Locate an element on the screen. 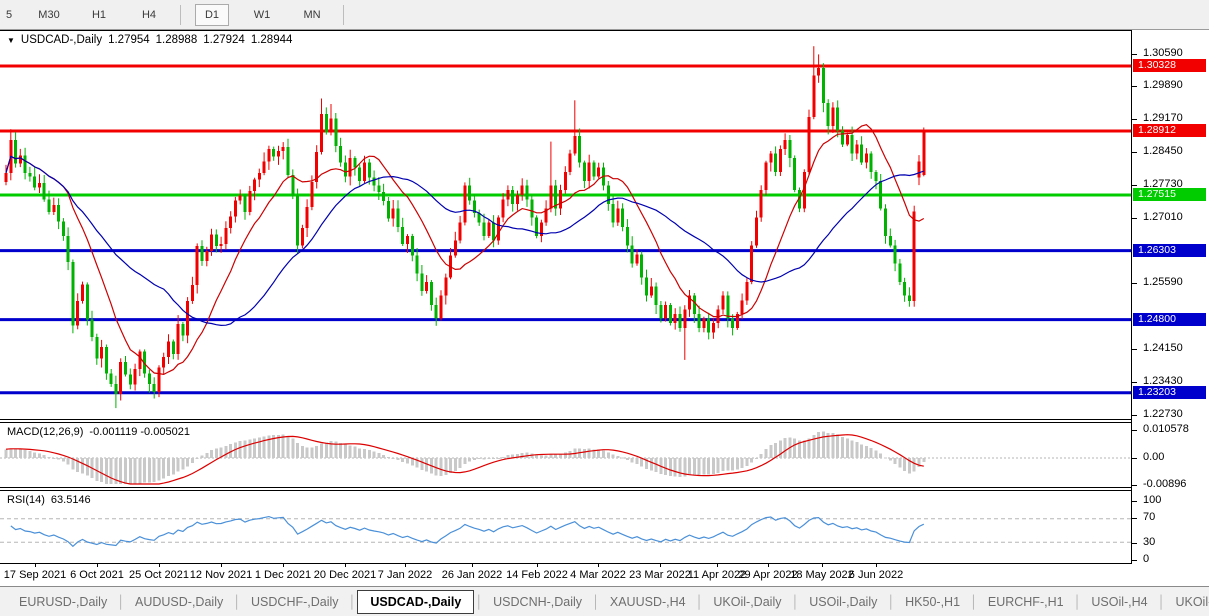  tab-eurusd-daily: EURUSD-,Daily is located at coordinates (63, 601).